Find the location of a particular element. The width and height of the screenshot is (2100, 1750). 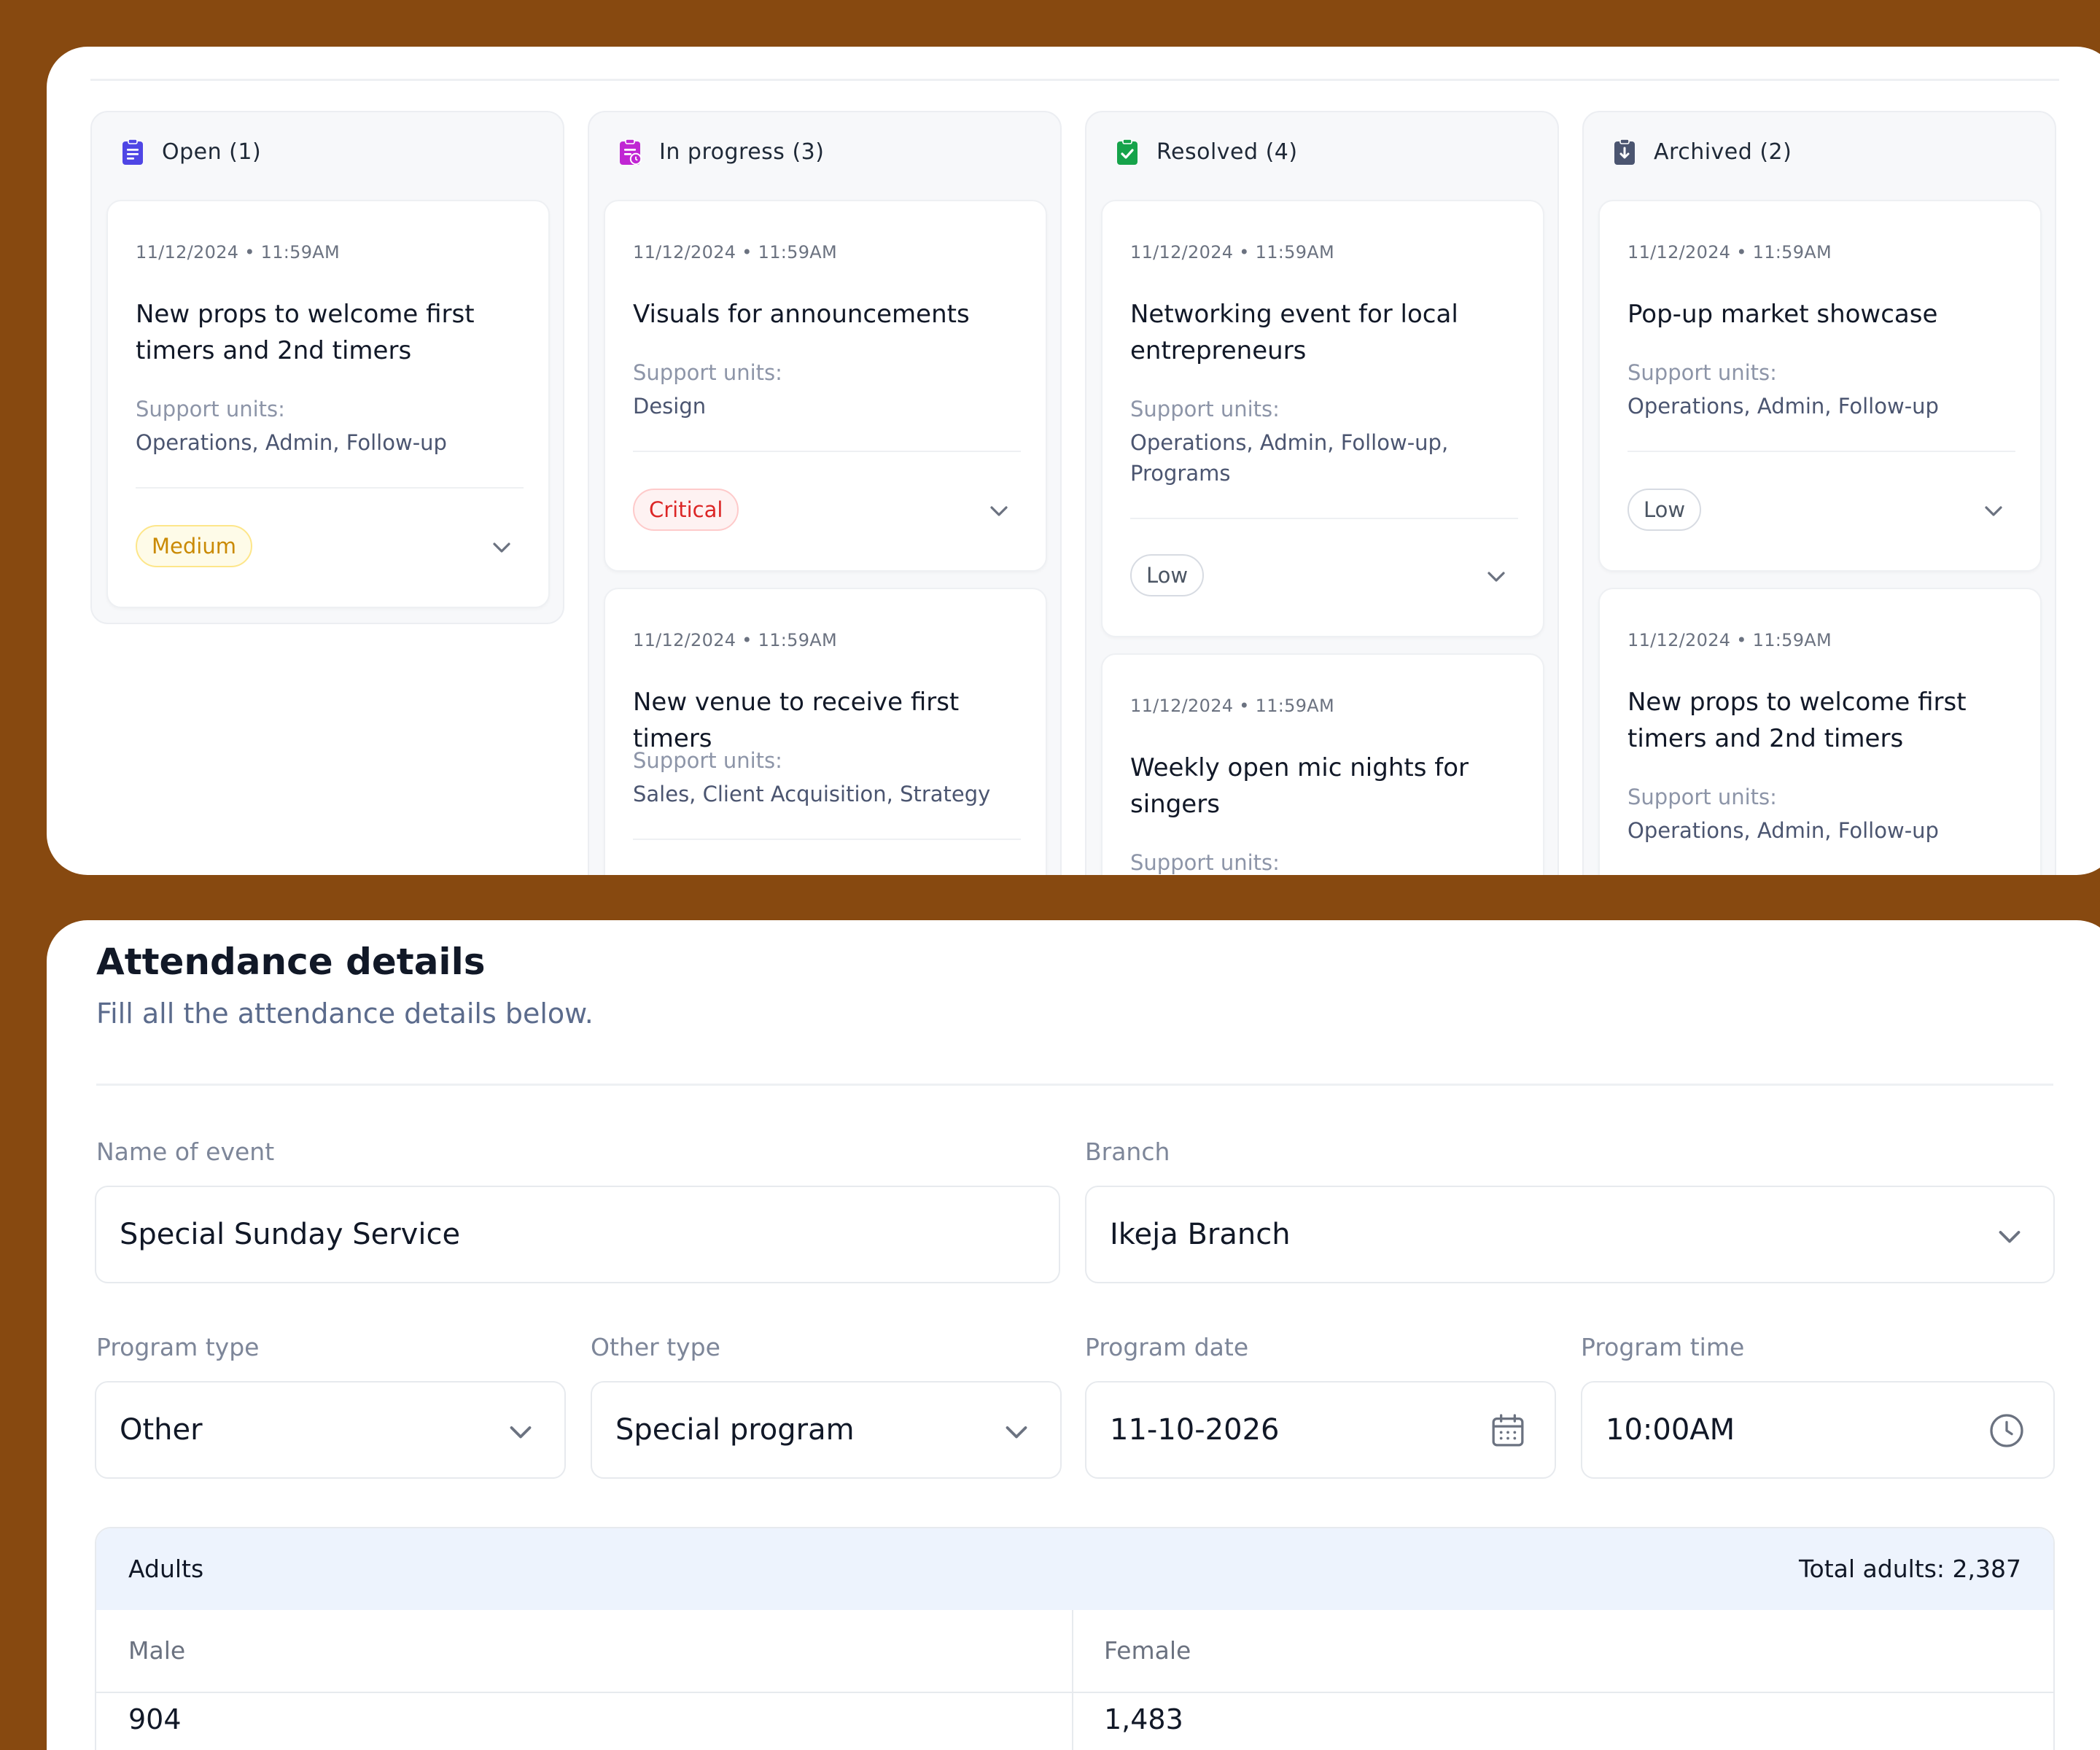

male-column-header: Male is located at coordinates (157, 1650).